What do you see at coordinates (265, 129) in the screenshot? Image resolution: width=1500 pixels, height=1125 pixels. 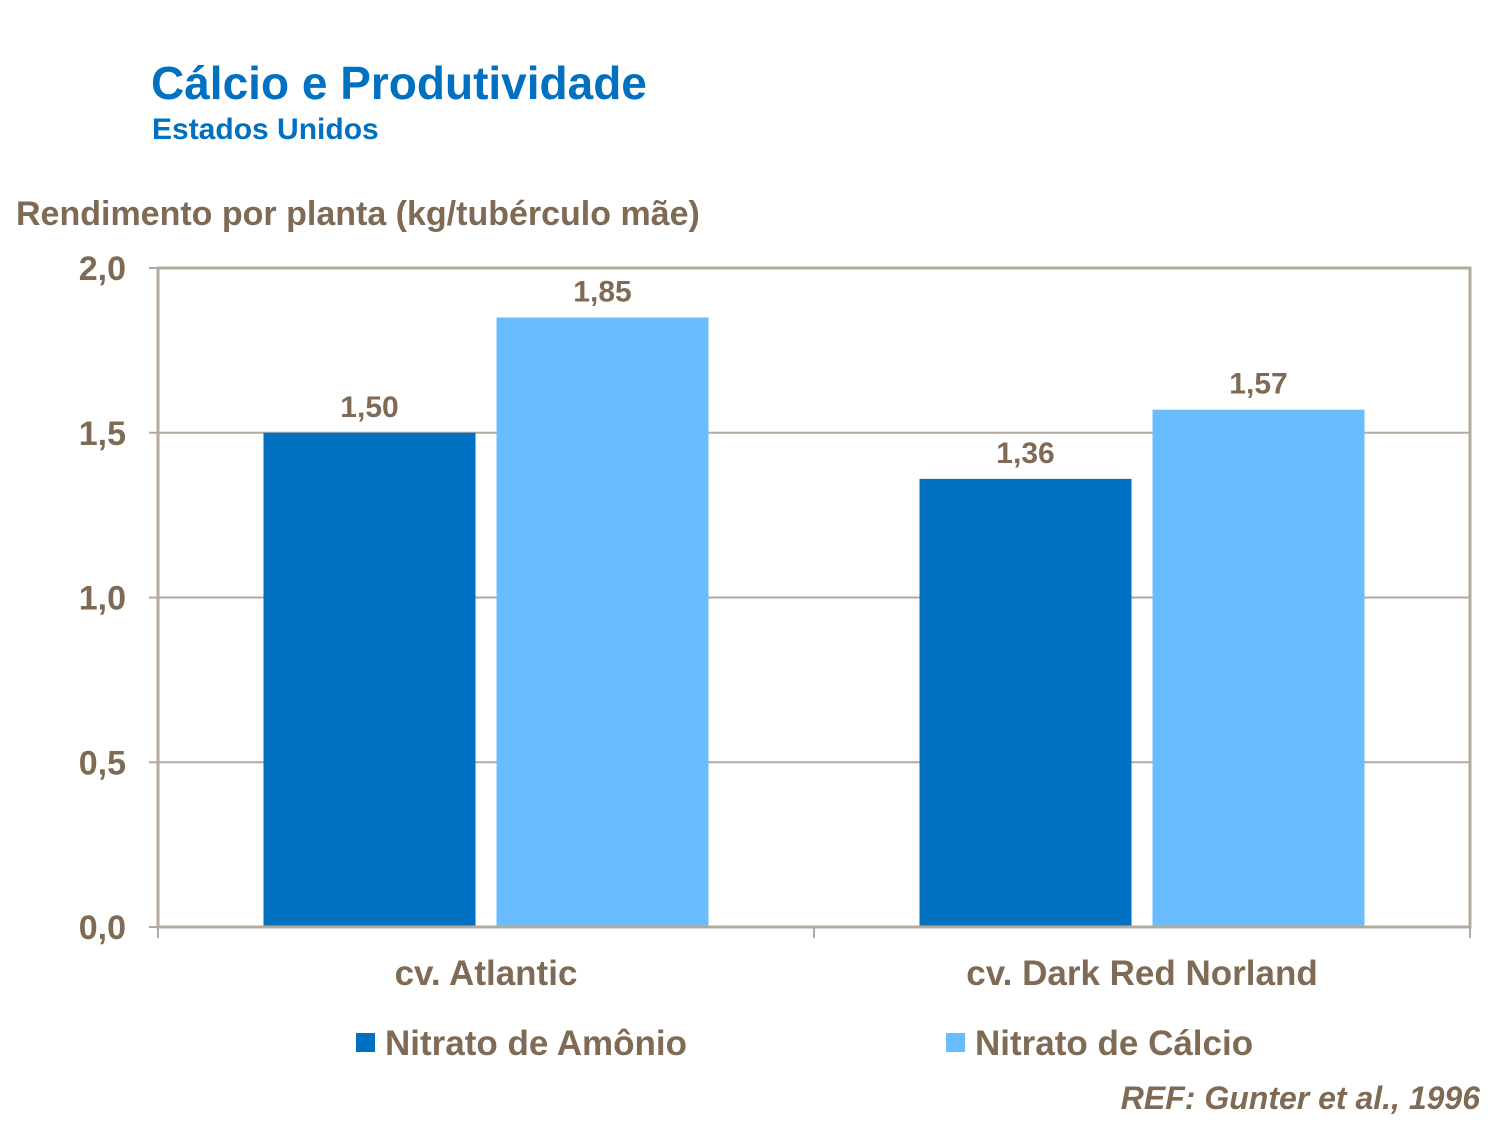 I see `chart-subtitle: Estados Unidos` at bounding box center [265, 129].